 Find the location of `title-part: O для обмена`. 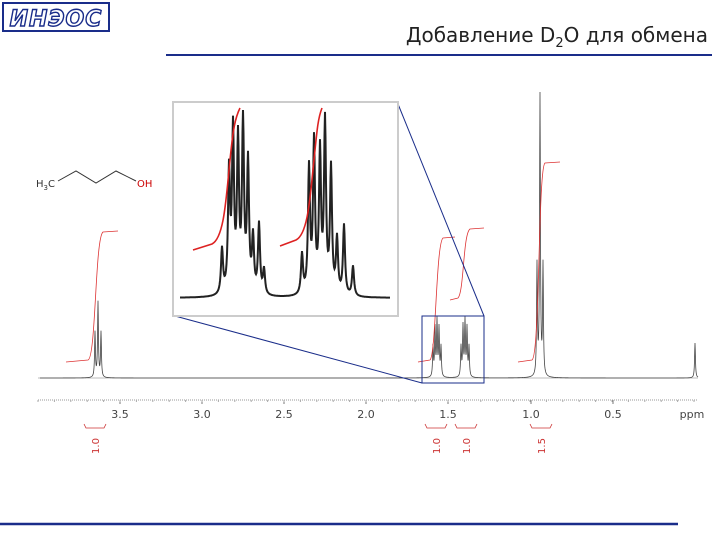

title-part: O для обмена is located at coordinates (636, 35).